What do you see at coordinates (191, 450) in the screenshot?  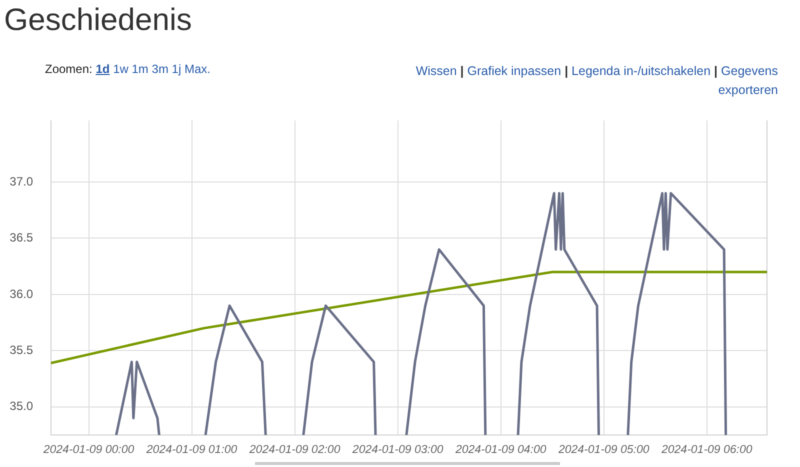 I see `x-tick-label: 2024-01-09 01:00` at bounding box center [191, 450].